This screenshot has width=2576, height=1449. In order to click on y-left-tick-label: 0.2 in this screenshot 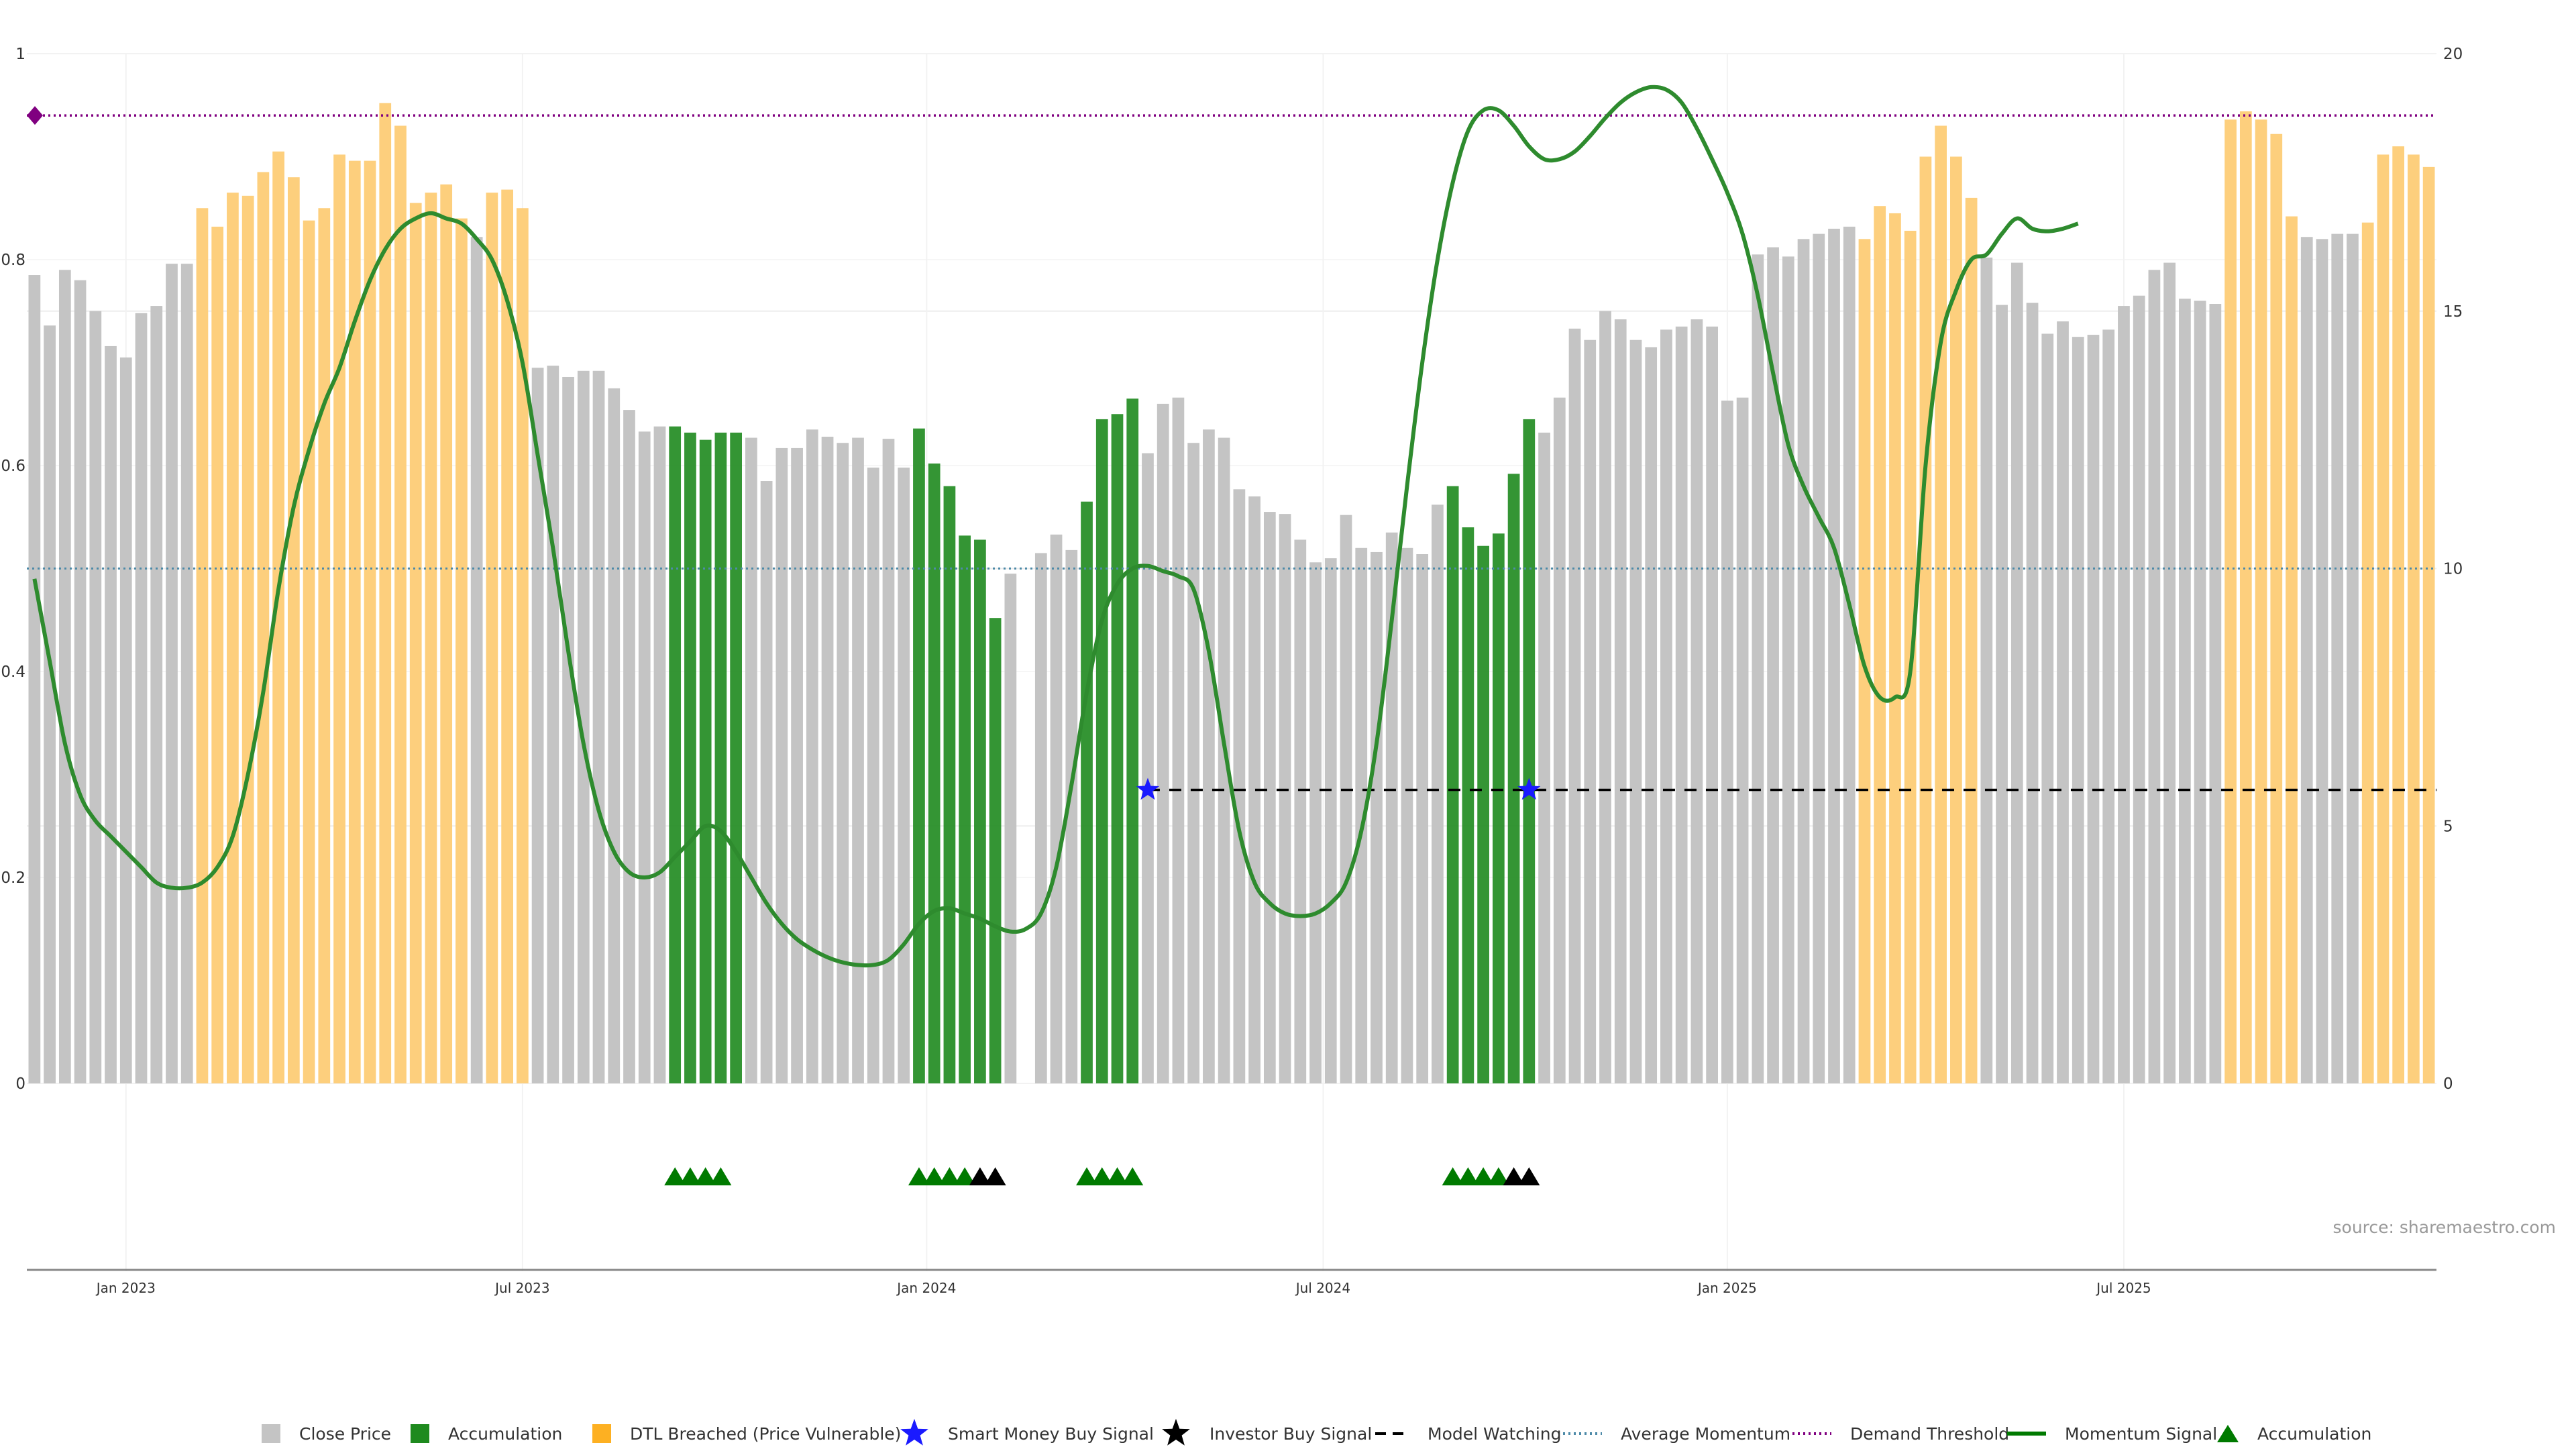, I will do `click(13, 878)`.